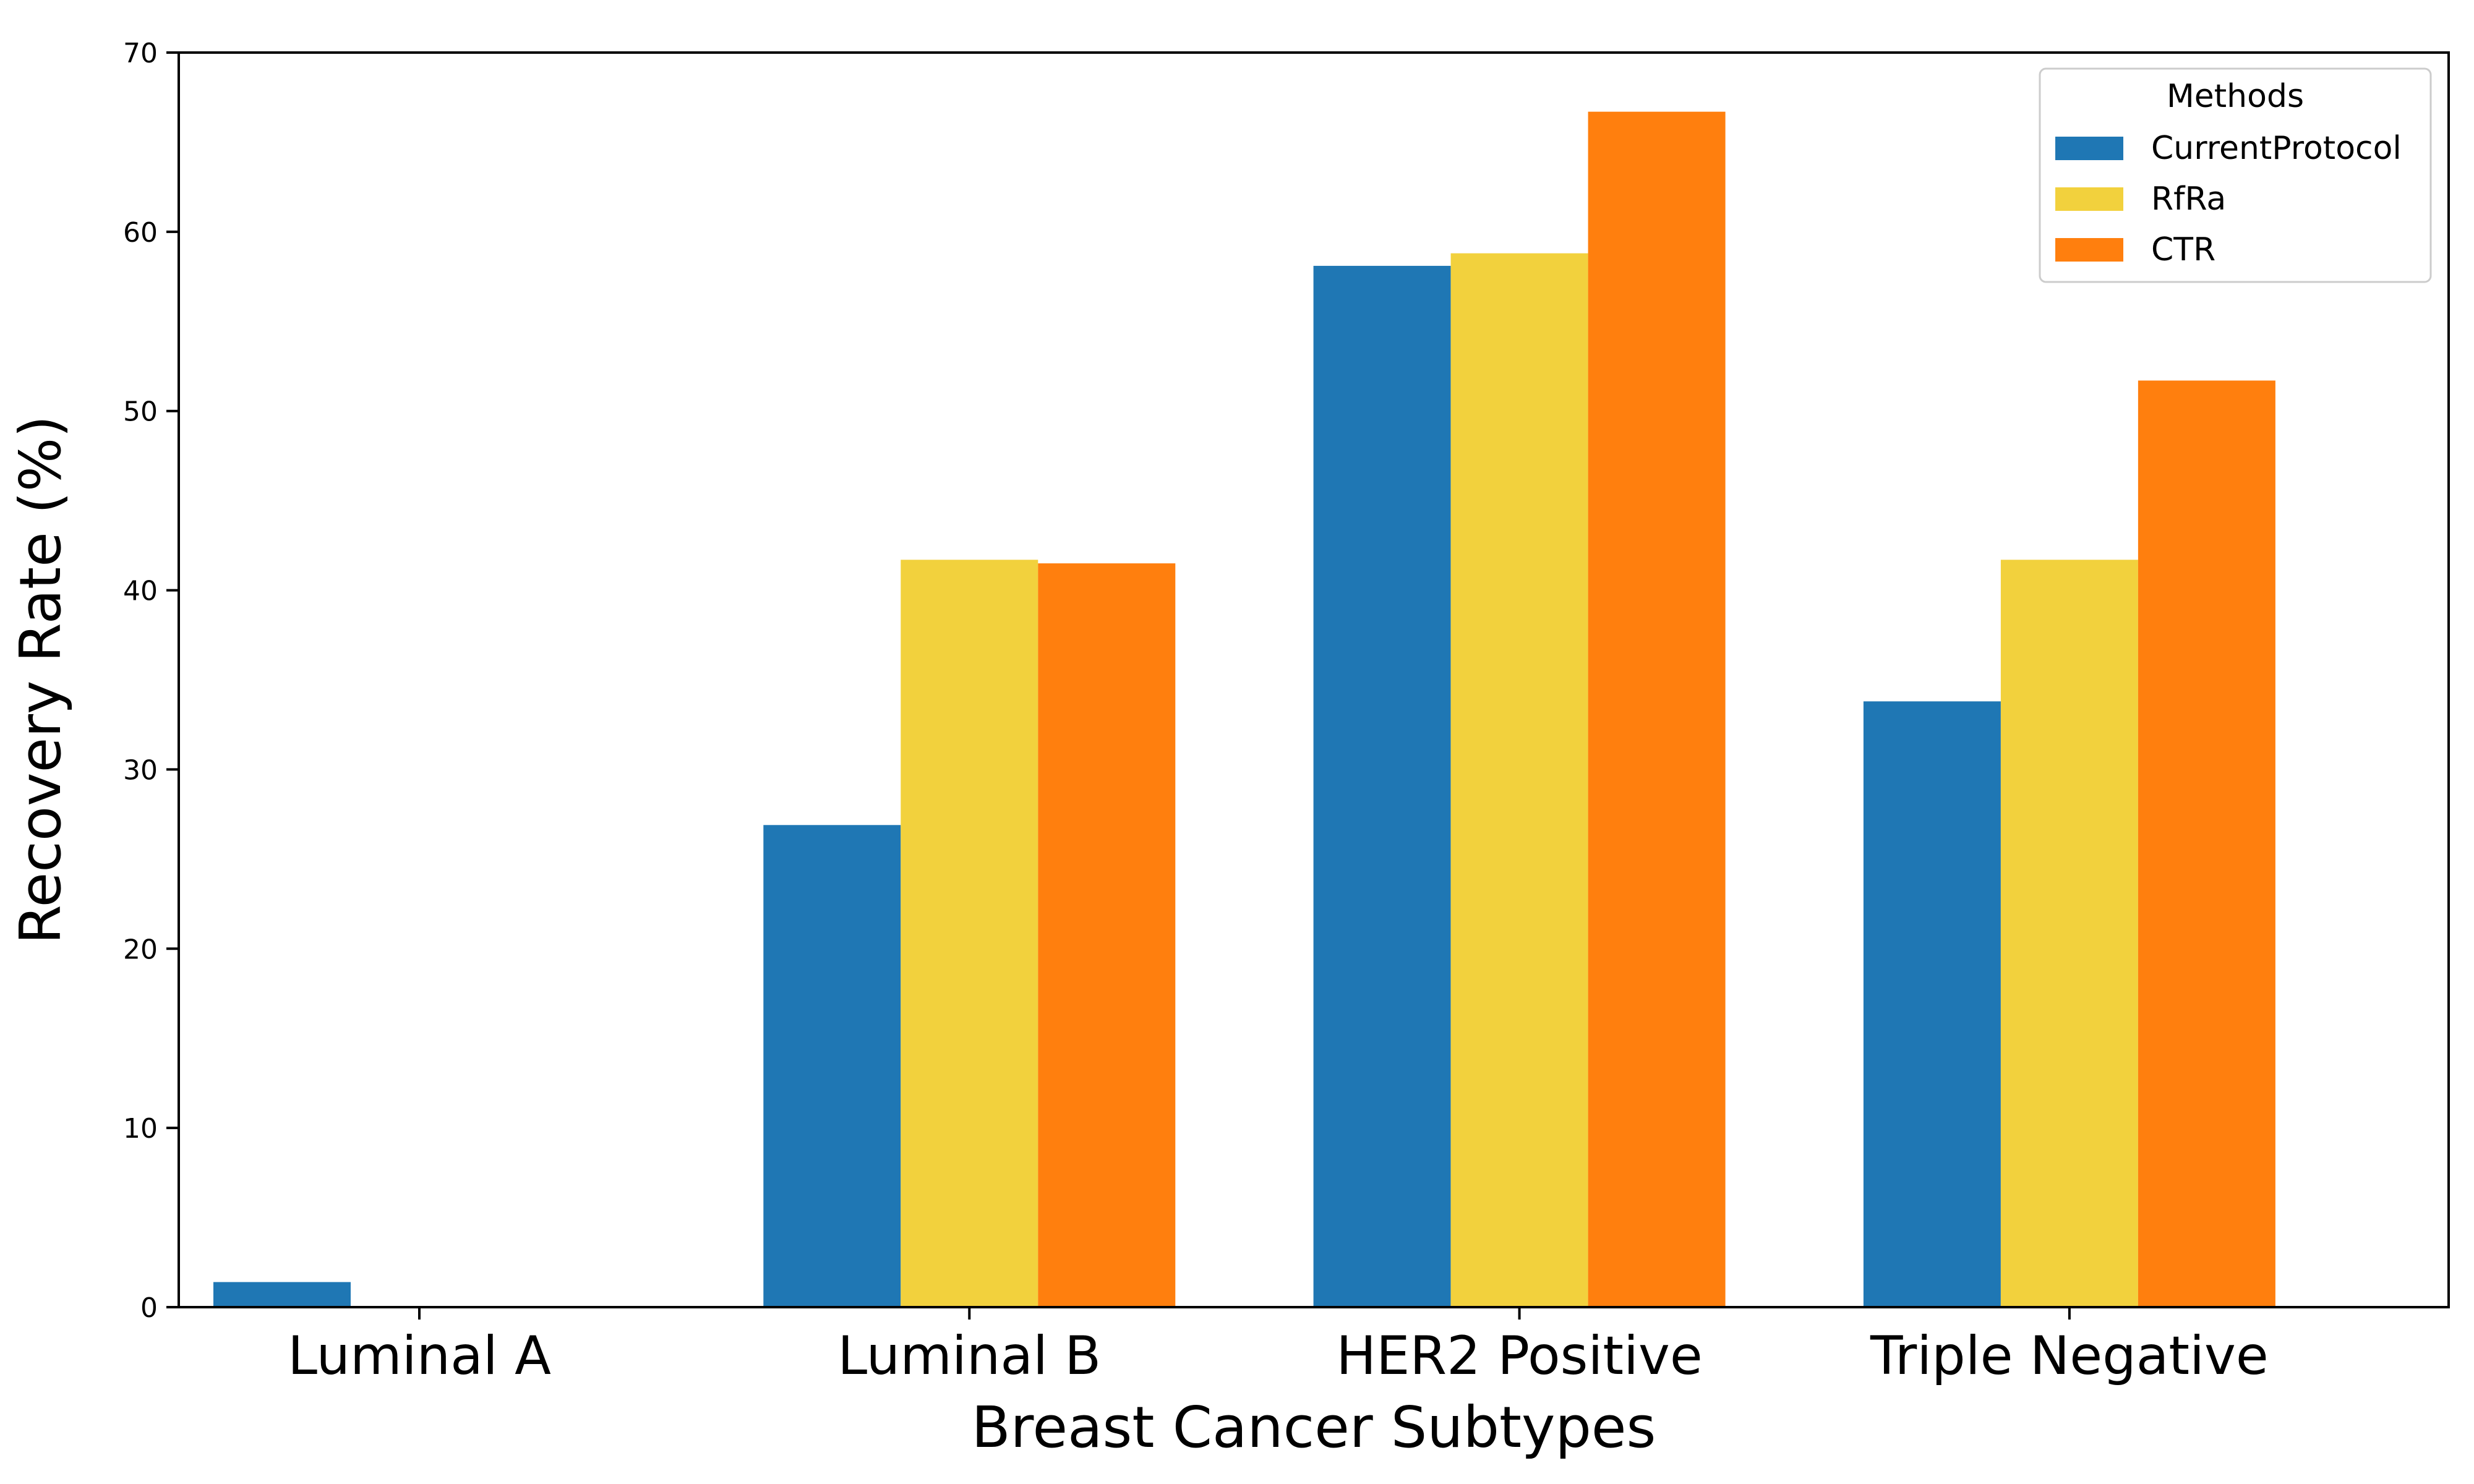 Image resolution: width=2474 pixels, height=1484 pixels. I want to click on bar-ctr-luminal-b, so click(1107, 935).